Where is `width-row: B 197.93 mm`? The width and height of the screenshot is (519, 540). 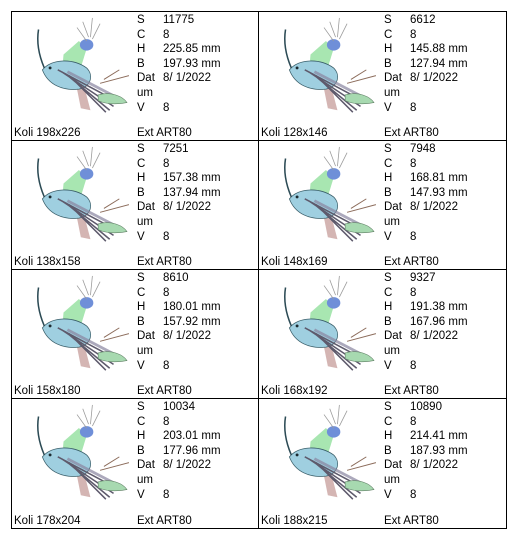
width-row: B 197.93 mm is located at coordinates (197, 64).